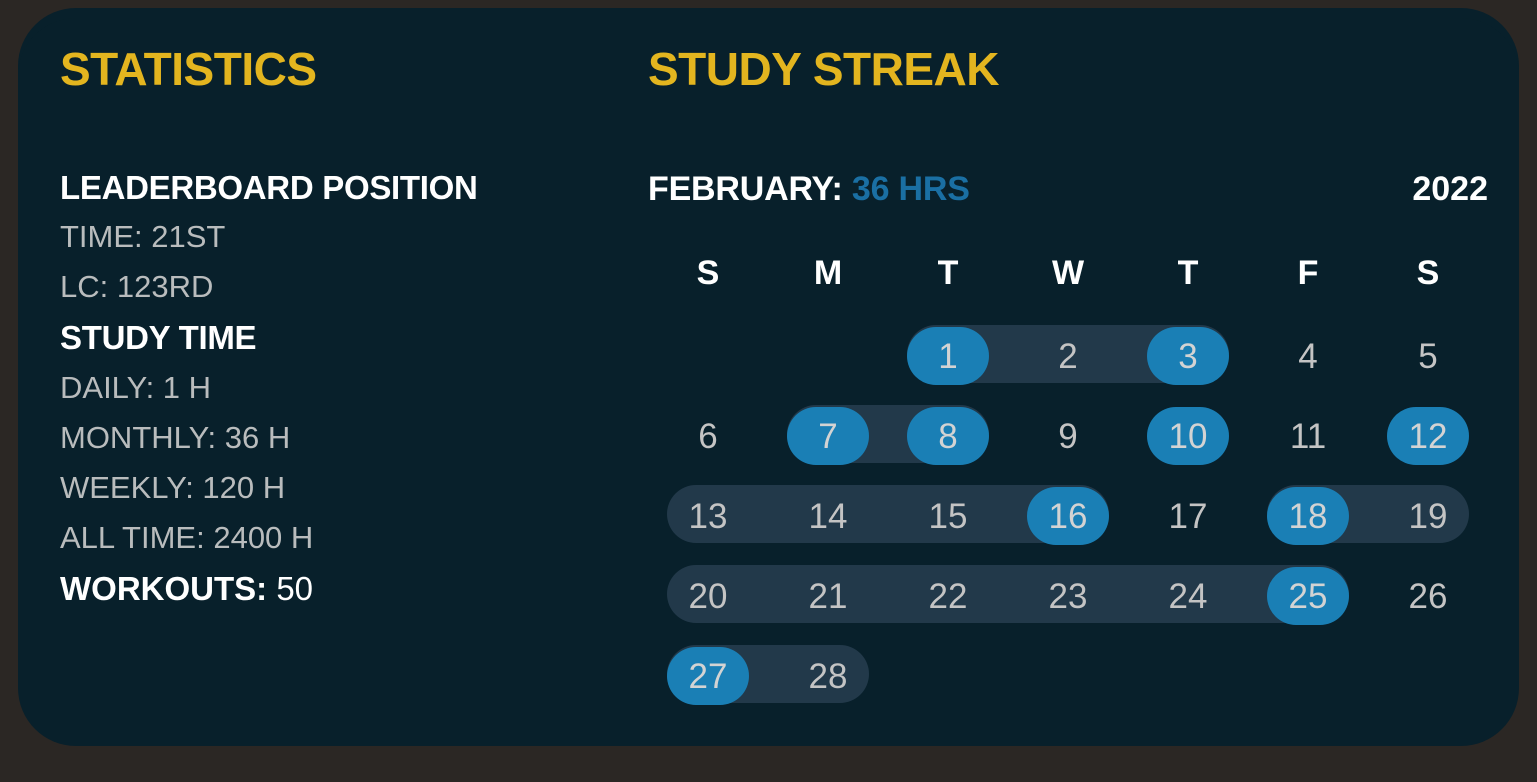  I want to click on calendar-day-24: 24, so click(1188, 596).